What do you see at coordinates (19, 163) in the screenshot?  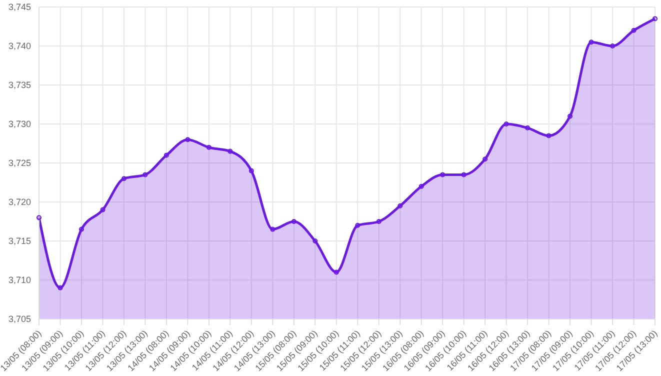 I see `y-tick-label: 3,725` at bounding box center [19, 163].